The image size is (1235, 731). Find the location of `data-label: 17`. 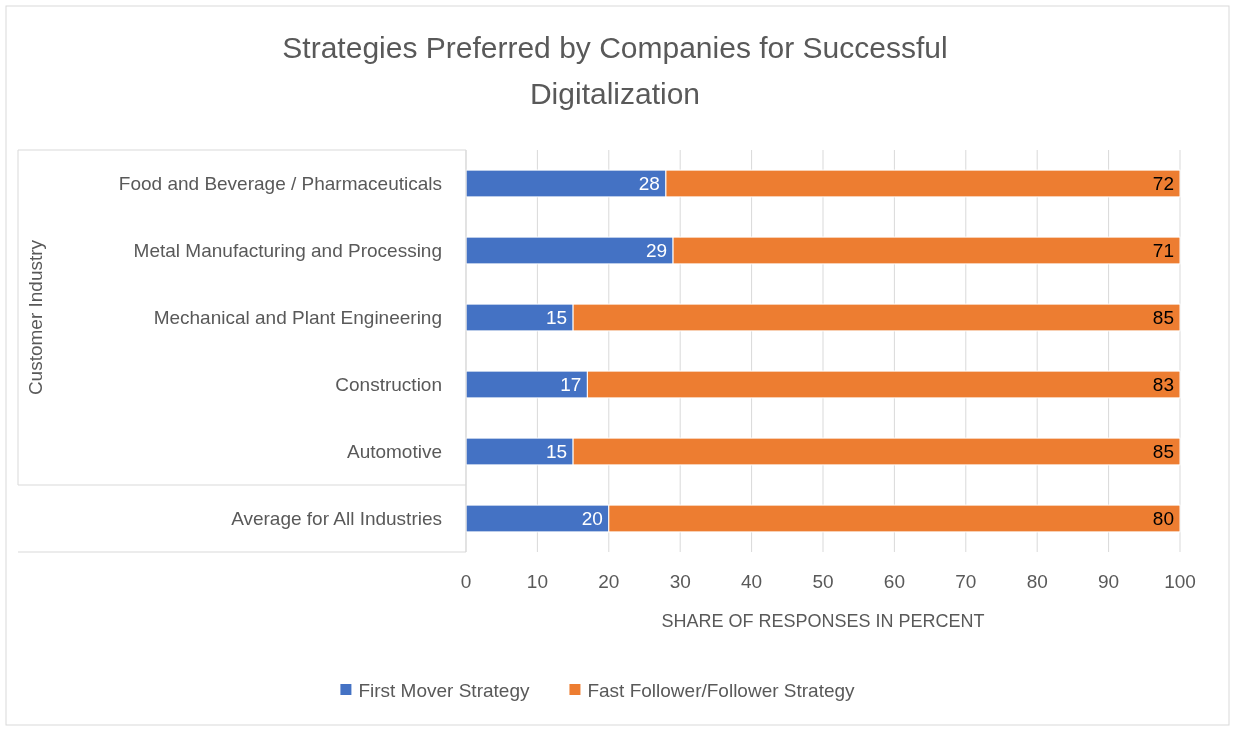

data-label: 17 is located at coordinates (571, 385).